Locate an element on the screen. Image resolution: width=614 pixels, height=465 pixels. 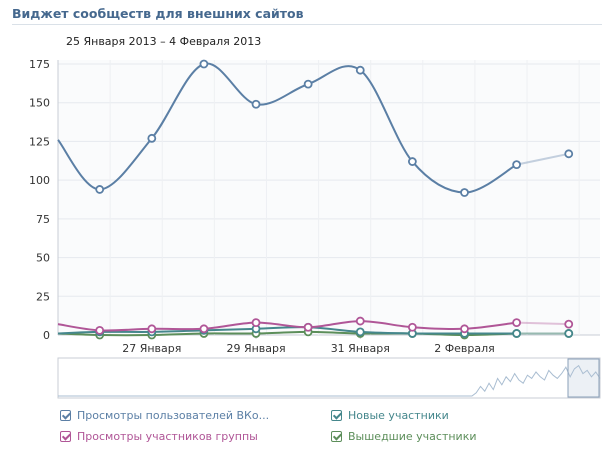
y-tick-label: 0 is located at coordinates (46, 335).